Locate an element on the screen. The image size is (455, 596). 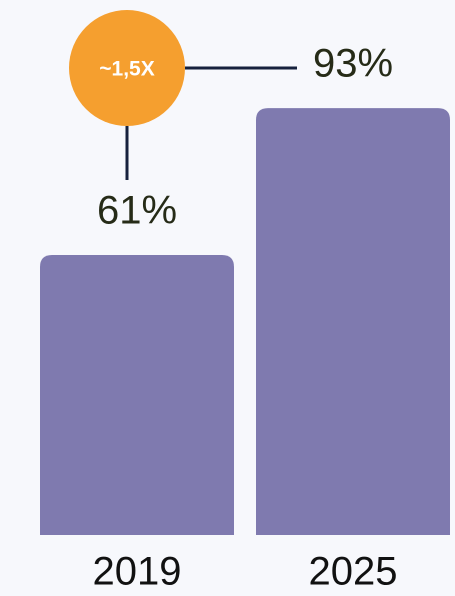
annotation-badge is located at coordinates (127, 68).